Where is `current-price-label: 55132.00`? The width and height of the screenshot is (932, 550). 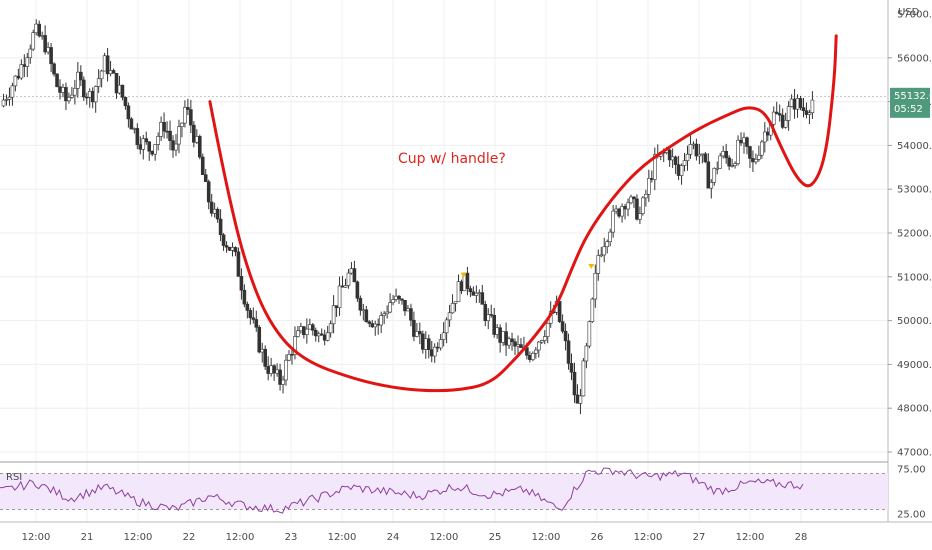
current-price-label: 55132.00 is located at coordinates (913, 96).